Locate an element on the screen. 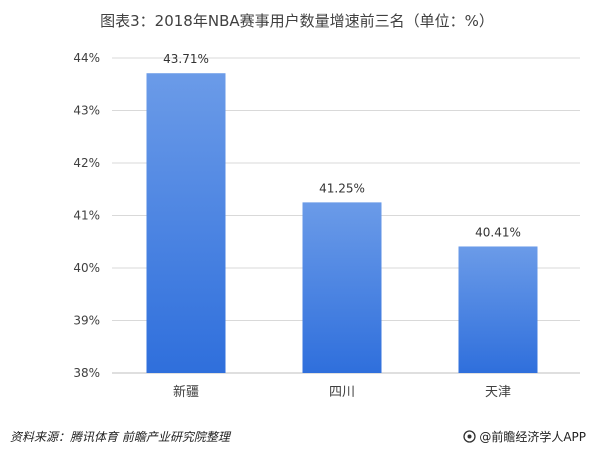 This screenshot has width=594, height=452. brand-logo-icon is located at coordinates (469, 436).